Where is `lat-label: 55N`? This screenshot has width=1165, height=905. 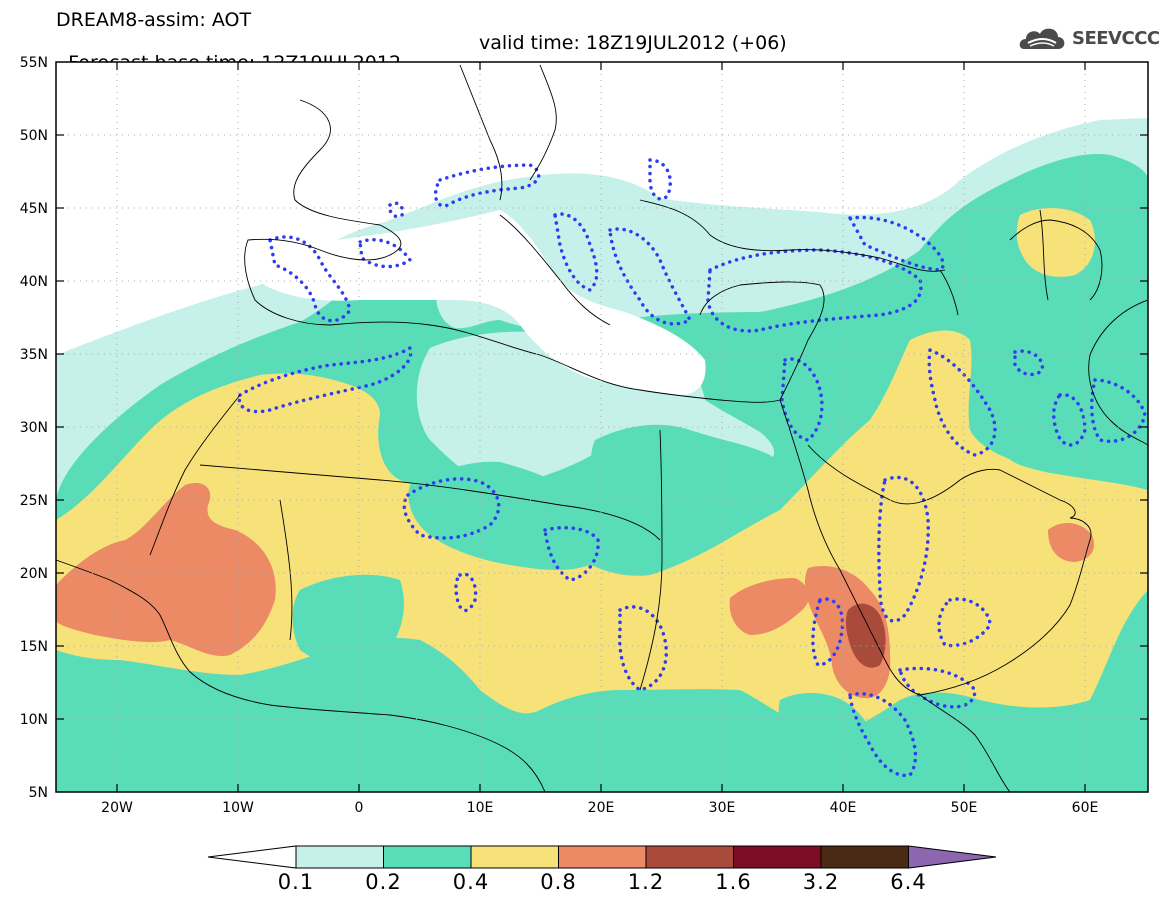 lat-label: 55N is located at coordinates (34, 63).